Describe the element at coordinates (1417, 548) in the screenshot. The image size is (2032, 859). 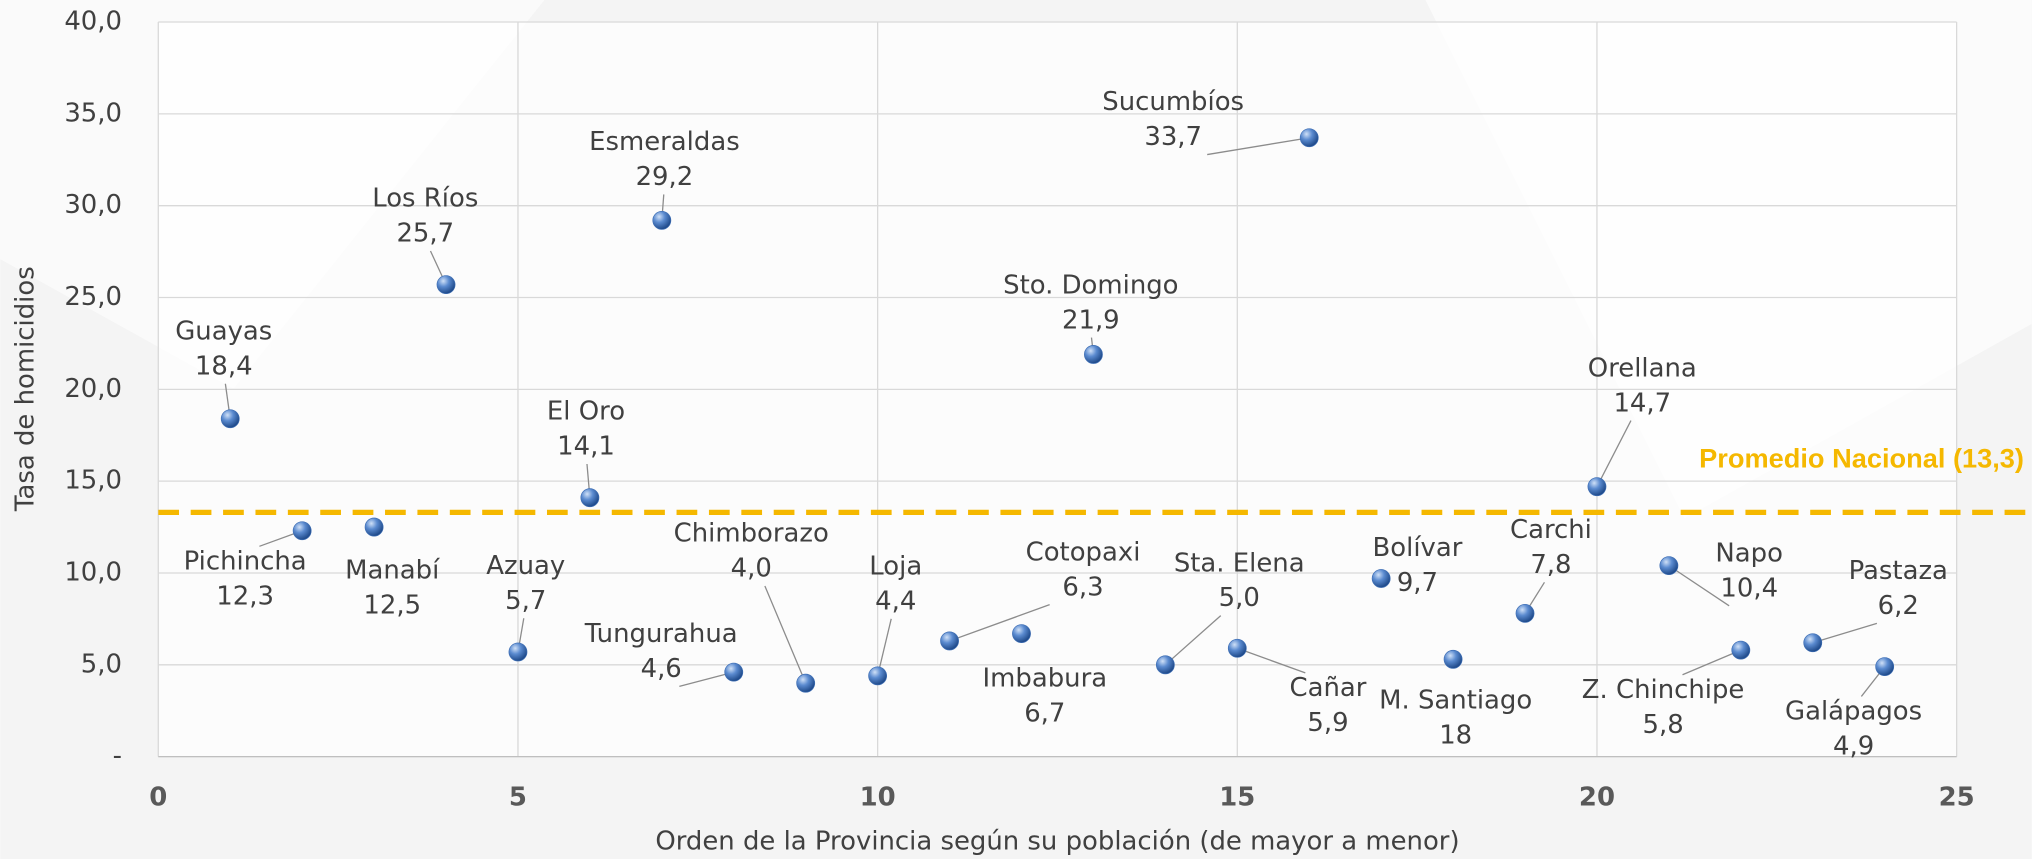
I see `point-name: Bolívar` at that location.